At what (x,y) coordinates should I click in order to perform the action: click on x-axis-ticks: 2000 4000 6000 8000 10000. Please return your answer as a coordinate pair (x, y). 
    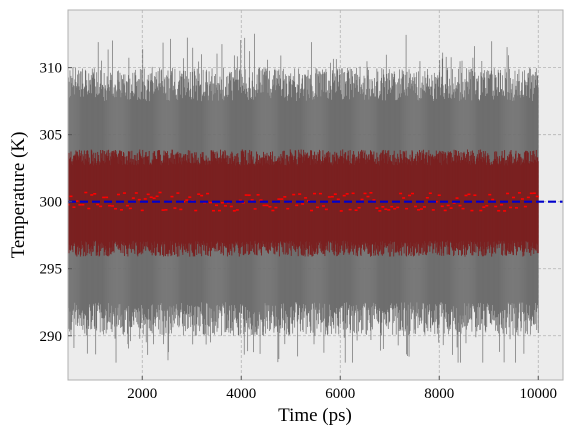
    Looking at the image, I should click on (342, 389).